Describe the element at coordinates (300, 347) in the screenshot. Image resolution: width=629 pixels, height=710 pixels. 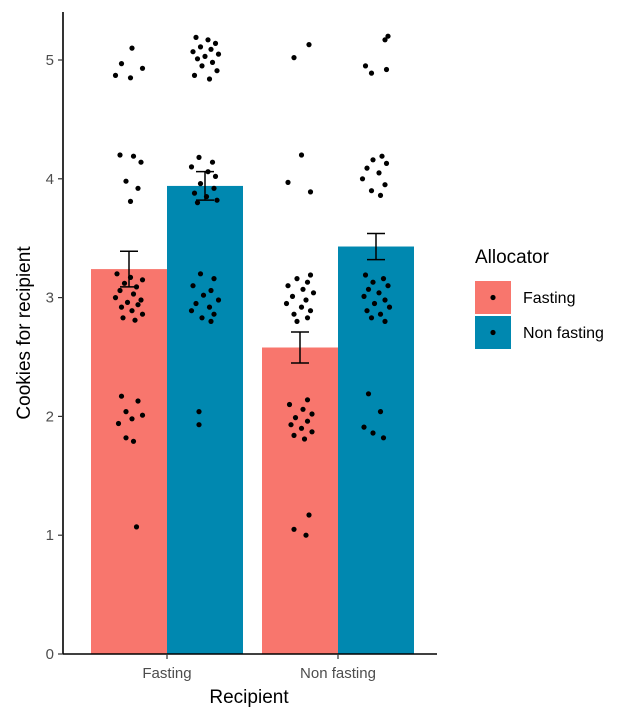
I see `error-bar-non-fasting-fasting` at that location.